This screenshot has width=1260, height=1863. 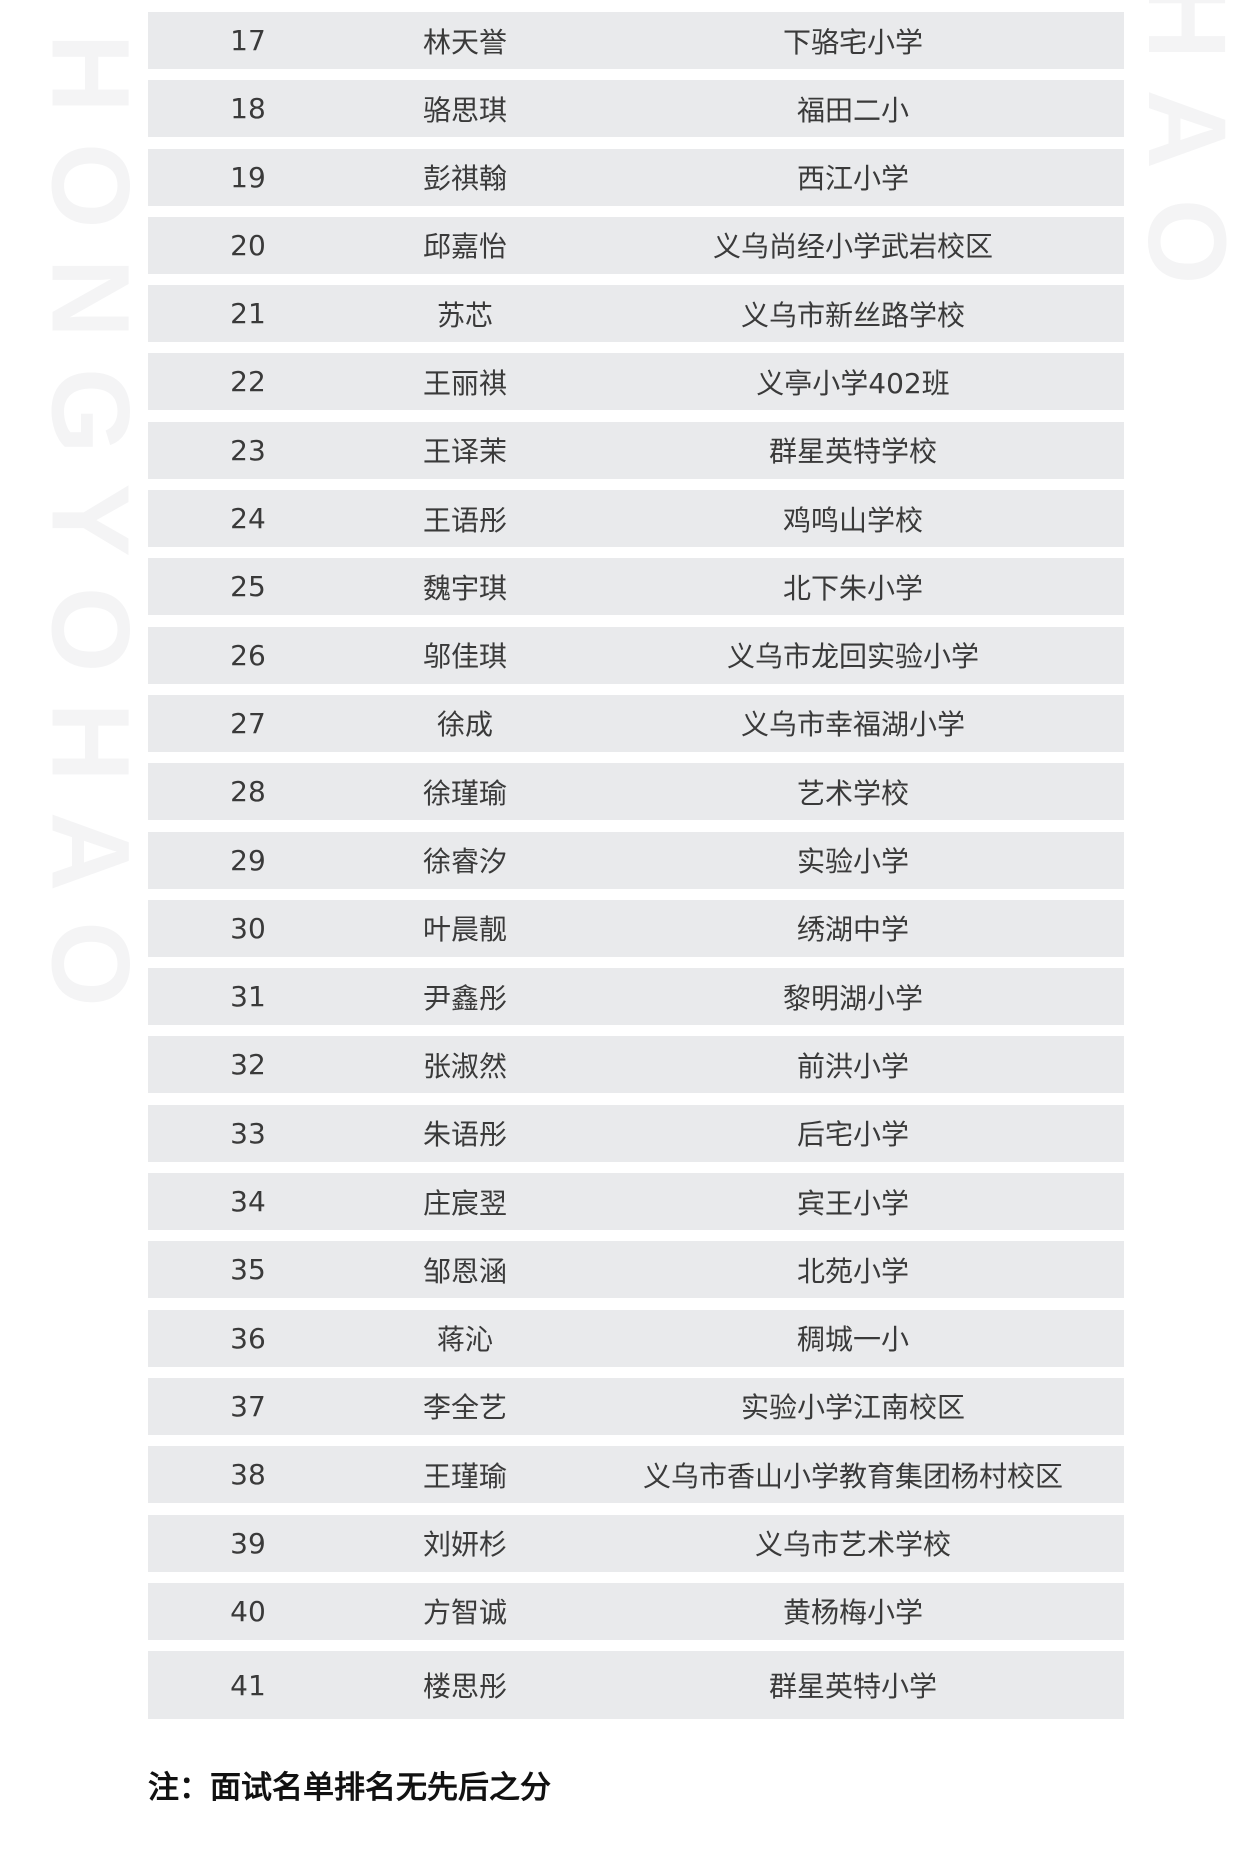 What do you see at coordinates (852, 725) in the screenshot?
I see `school-name: 义乌市幸福湖小学` at bounding box center [852, 725].